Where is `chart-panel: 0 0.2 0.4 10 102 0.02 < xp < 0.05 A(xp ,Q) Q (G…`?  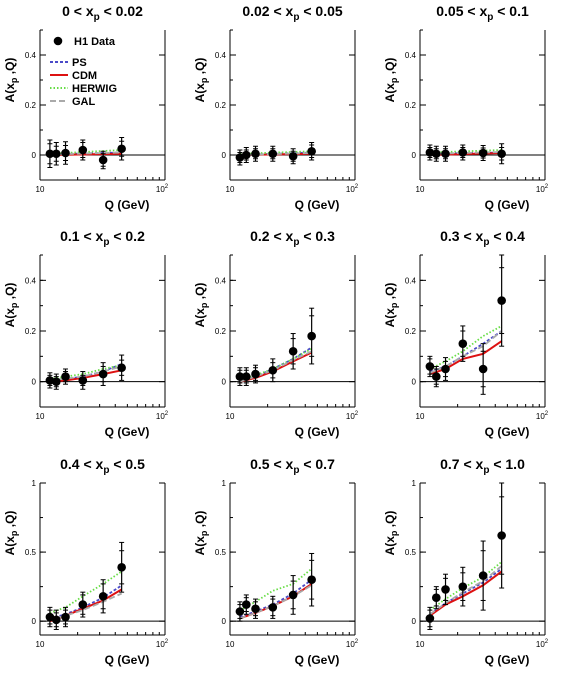 chart-panel: 0 0.2 0.4 10 102 0.02 < xp < 0.05 A(xp ,Q) Q (G… is located at coordinates (276, 107).